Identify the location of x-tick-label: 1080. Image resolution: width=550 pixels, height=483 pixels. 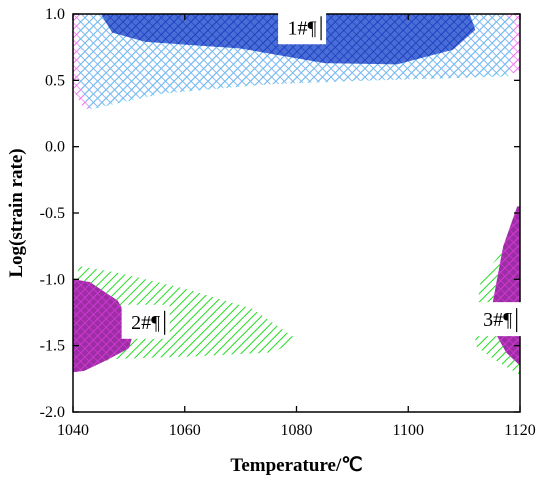
(297, 430).